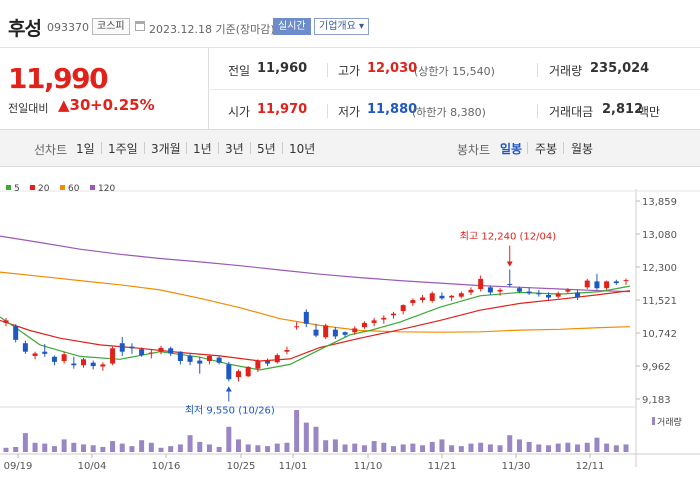 This screenshot has width=700, height=490. Describe the element at coordinates (212, 29) in the screenshot. I see `base-date: 2023.12.18 기준(장마감)` at that location.